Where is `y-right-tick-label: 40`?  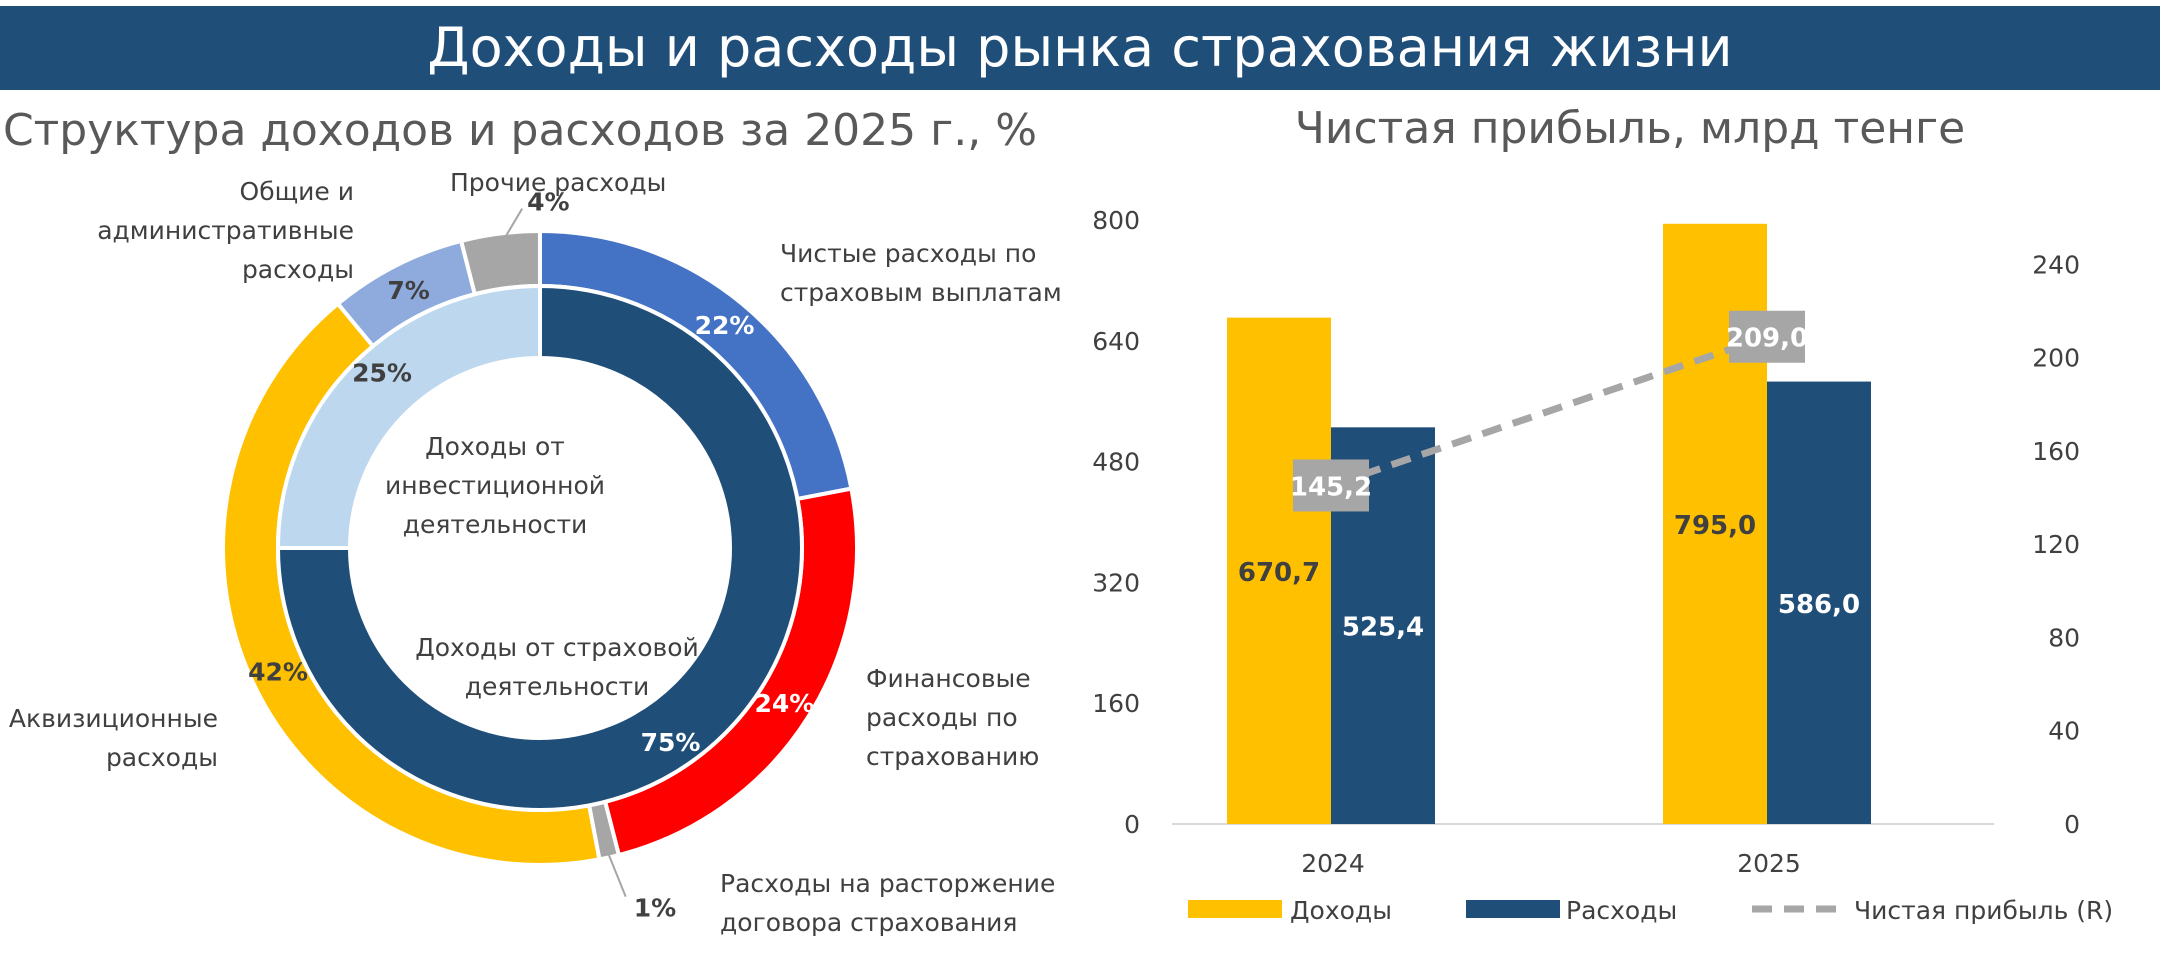 y-right-tick-label: 40 is located at coordinates (2064, 731).